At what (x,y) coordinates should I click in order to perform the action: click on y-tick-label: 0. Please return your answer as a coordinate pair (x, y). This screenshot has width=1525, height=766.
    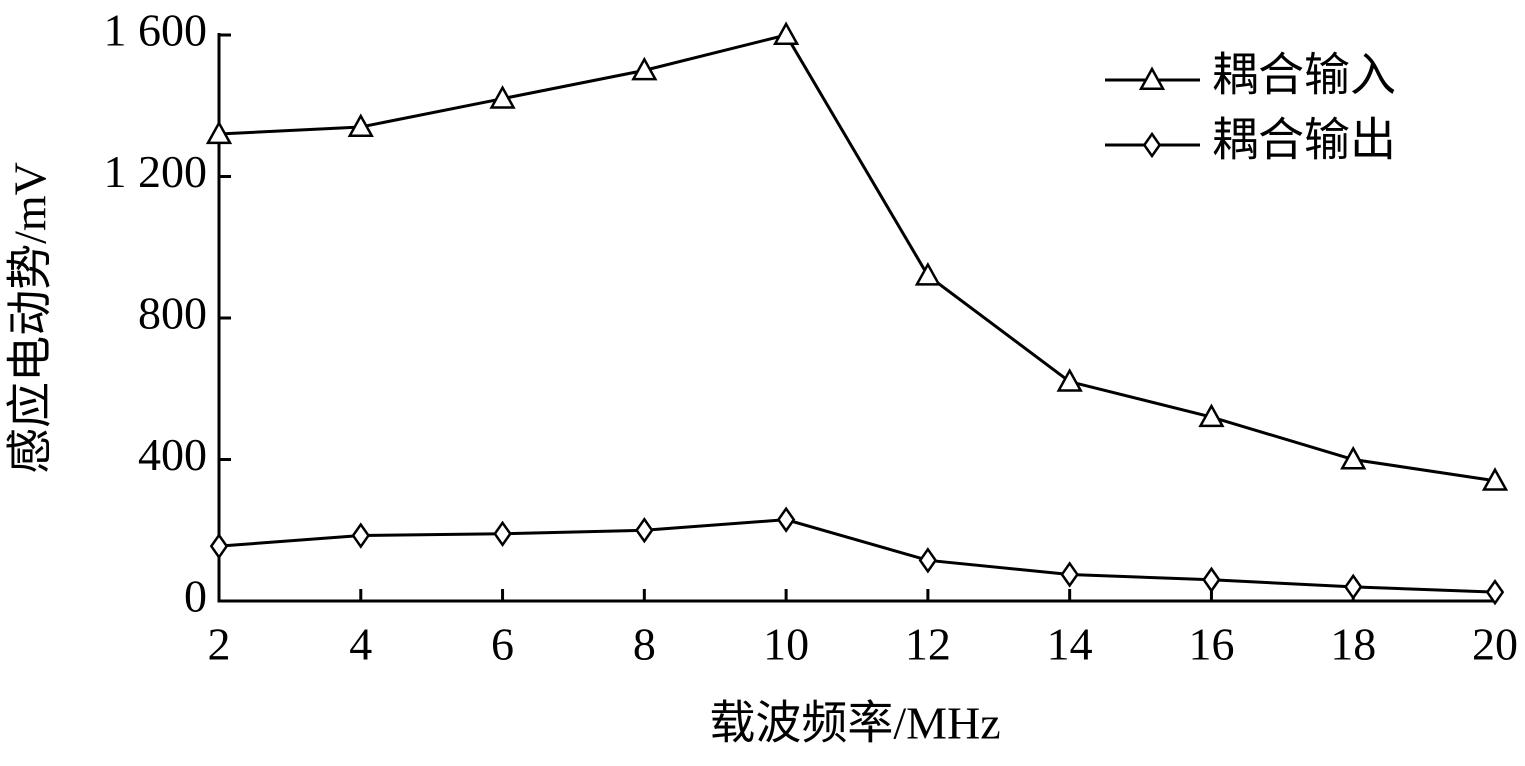
    Looking at the image, I should click on (195, 596).